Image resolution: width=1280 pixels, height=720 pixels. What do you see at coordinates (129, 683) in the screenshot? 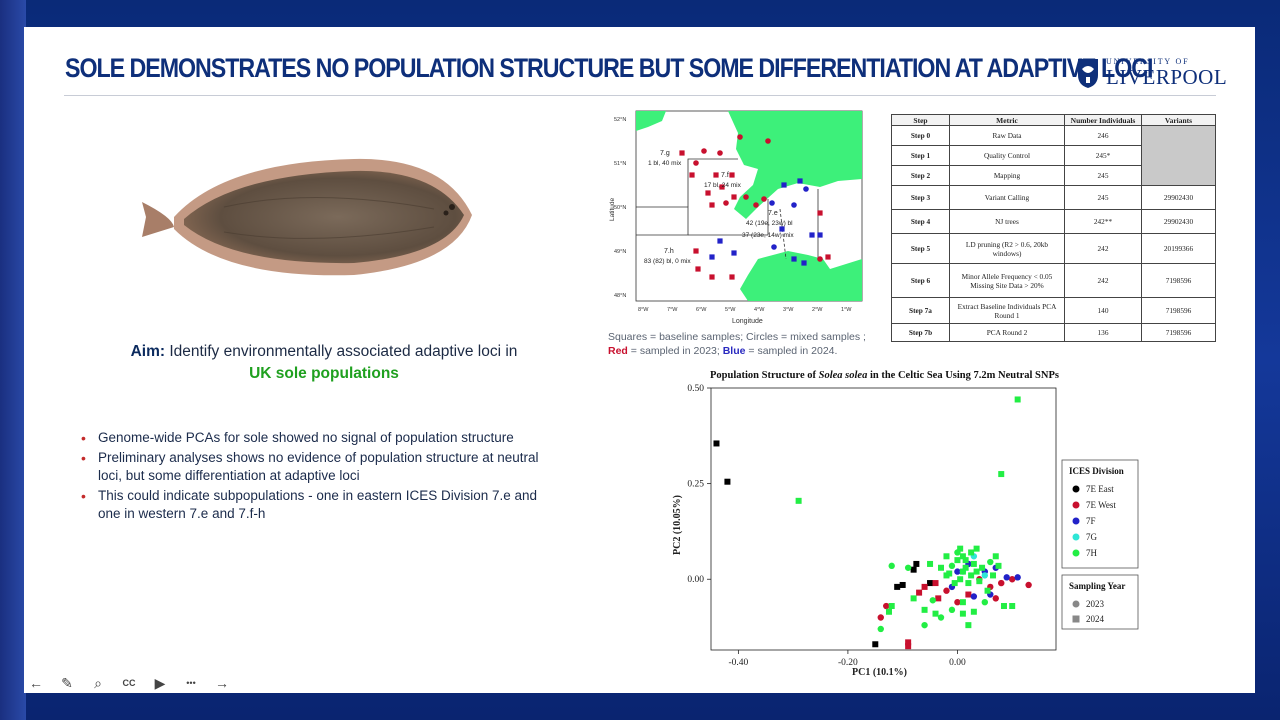
I see `subtitles-button: CC` at bounding box center [129, 683].